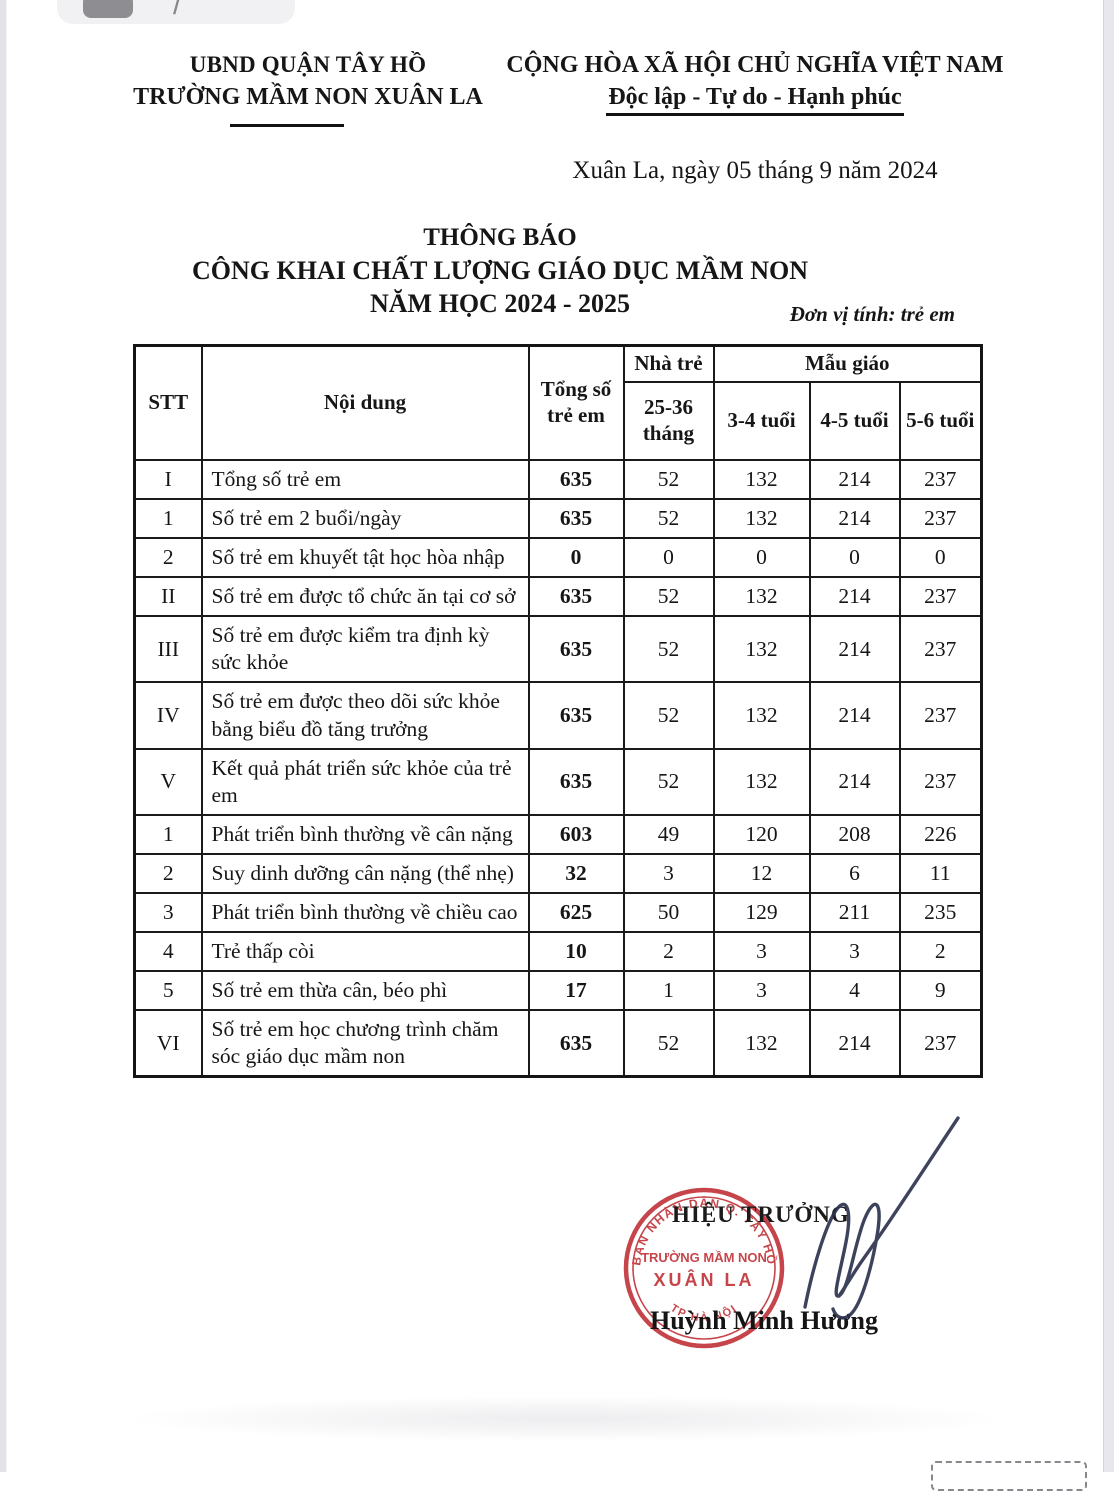  I want to click on row-index: 3, so click(168, 912).